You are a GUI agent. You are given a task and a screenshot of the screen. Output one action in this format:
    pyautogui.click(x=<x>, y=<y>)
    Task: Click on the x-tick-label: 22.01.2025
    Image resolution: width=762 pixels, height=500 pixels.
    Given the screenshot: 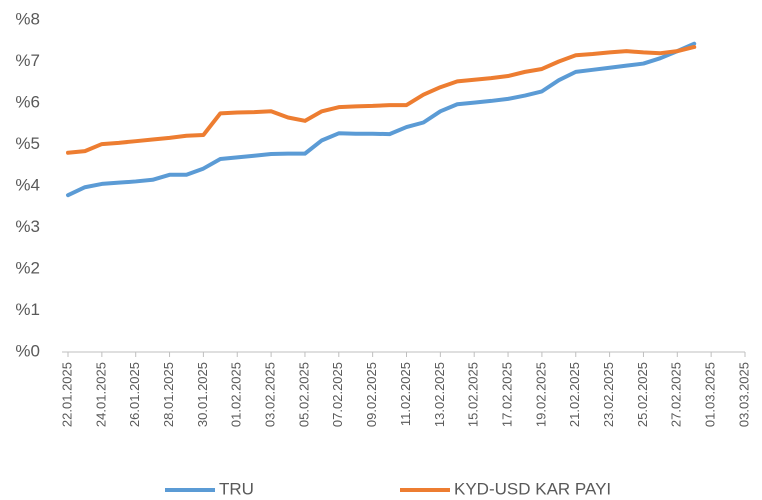 What is the action you would take?
    pyautogui.click(x=66, y=394)
    